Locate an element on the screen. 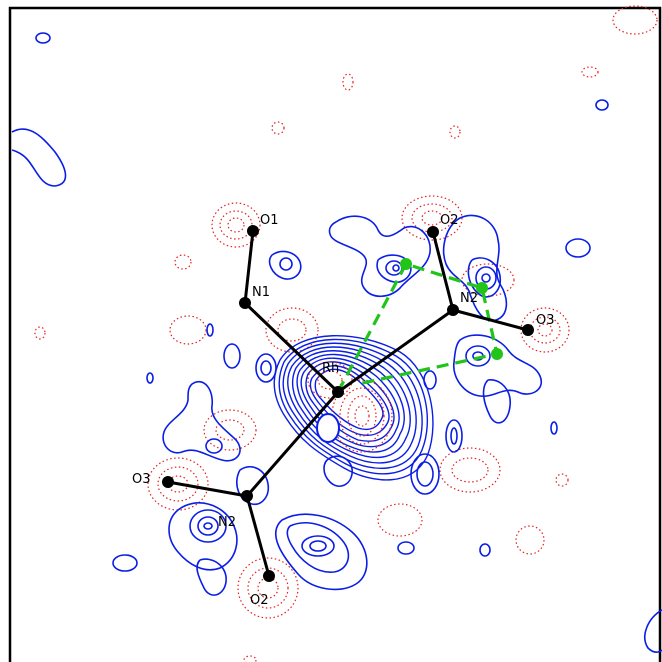 The width and height of the screenshot is (662, 662). label-rh: Rh is located at coordinates (330, 368).